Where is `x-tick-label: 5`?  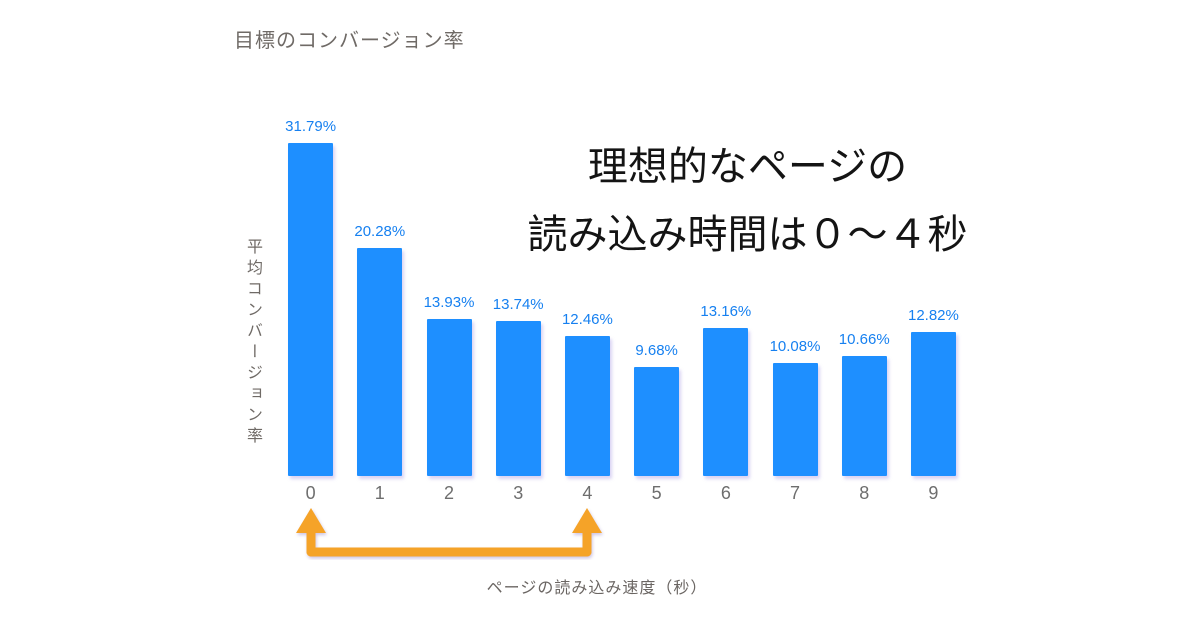
x-tick-label: 5 is located at coordinates (656, 493).